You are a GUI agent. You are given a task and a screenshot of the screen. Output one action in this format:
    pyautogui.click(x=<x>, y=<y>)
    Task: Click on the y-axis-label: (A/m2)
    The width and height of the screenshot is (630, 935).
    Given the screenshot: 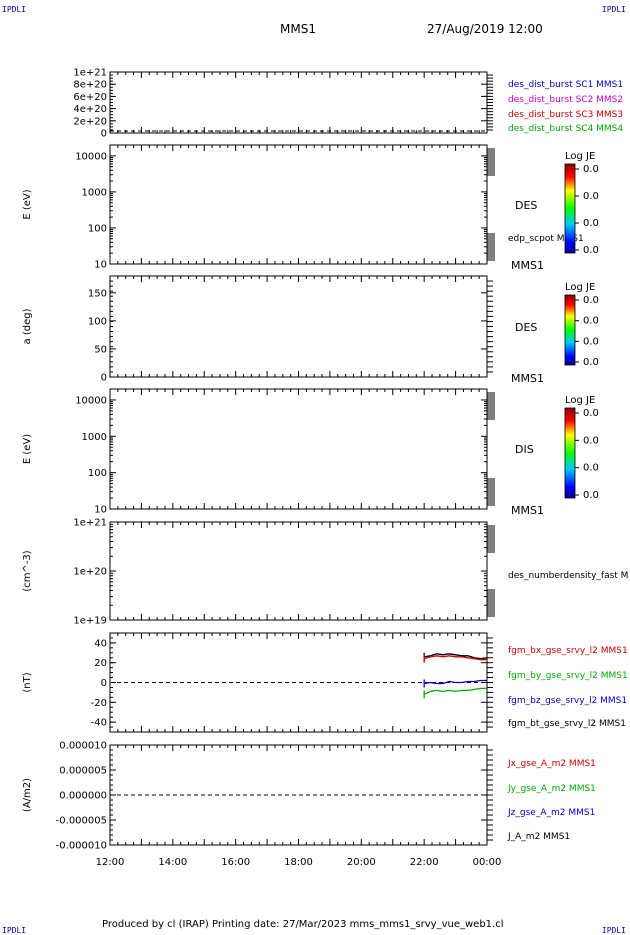 What is the action you would take?
    pyautogui.click(x=27, y=795)
    